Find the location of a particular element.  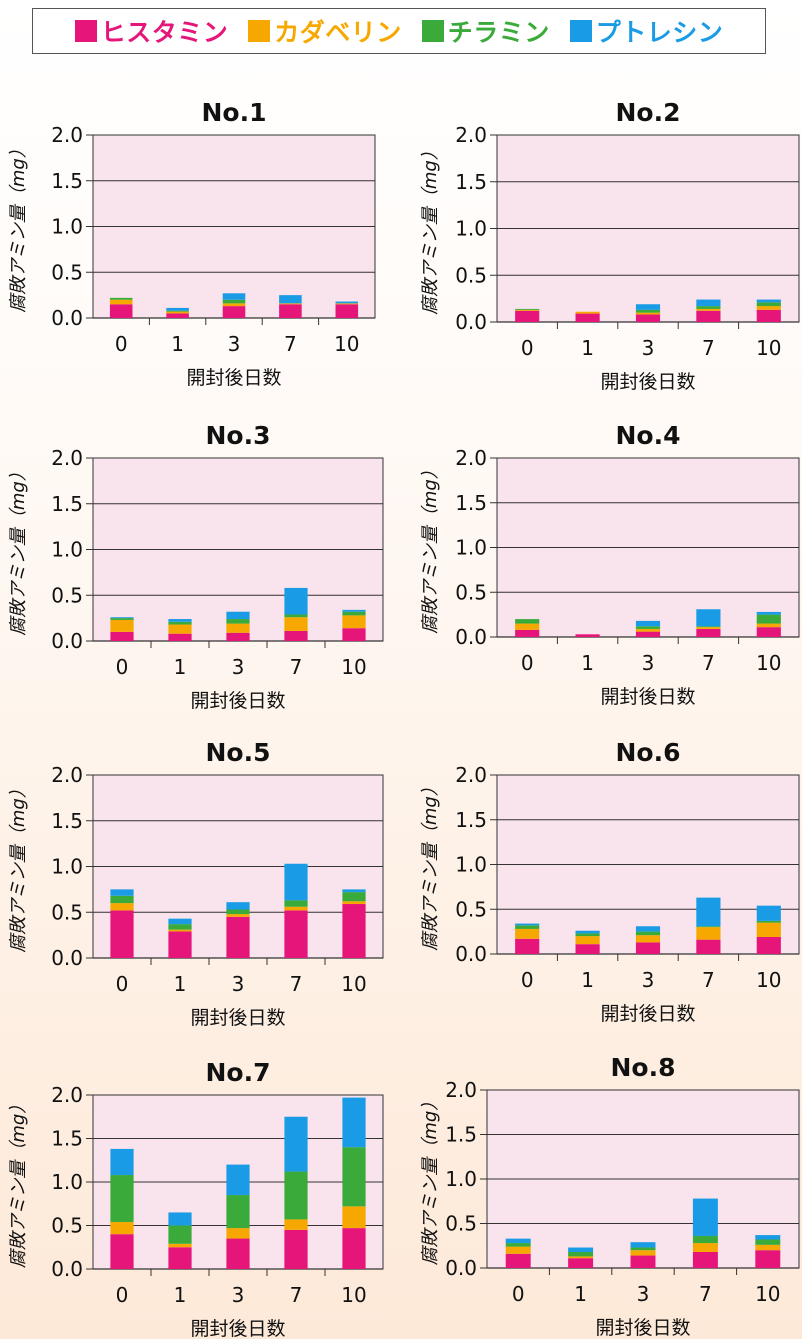

legend-item-cadaverine: カダベリン is located at coordinates (325, 31).